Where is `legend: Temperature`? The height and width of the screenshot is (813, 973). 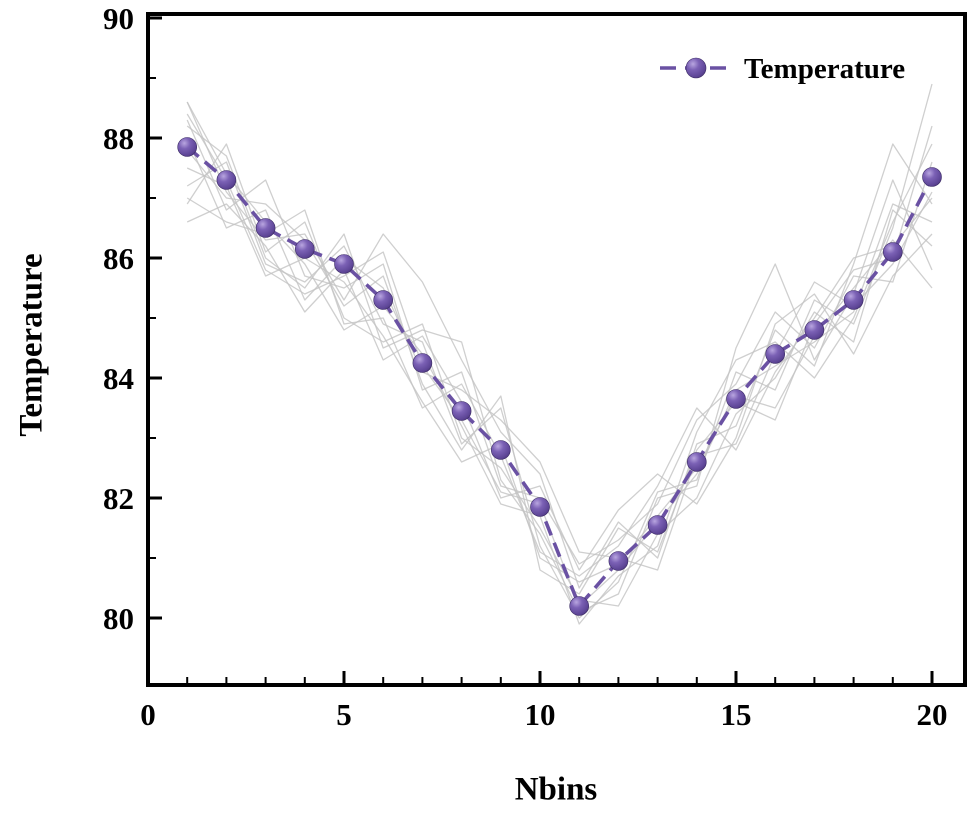
legend: Temperature is located at coordinates (782, 69).